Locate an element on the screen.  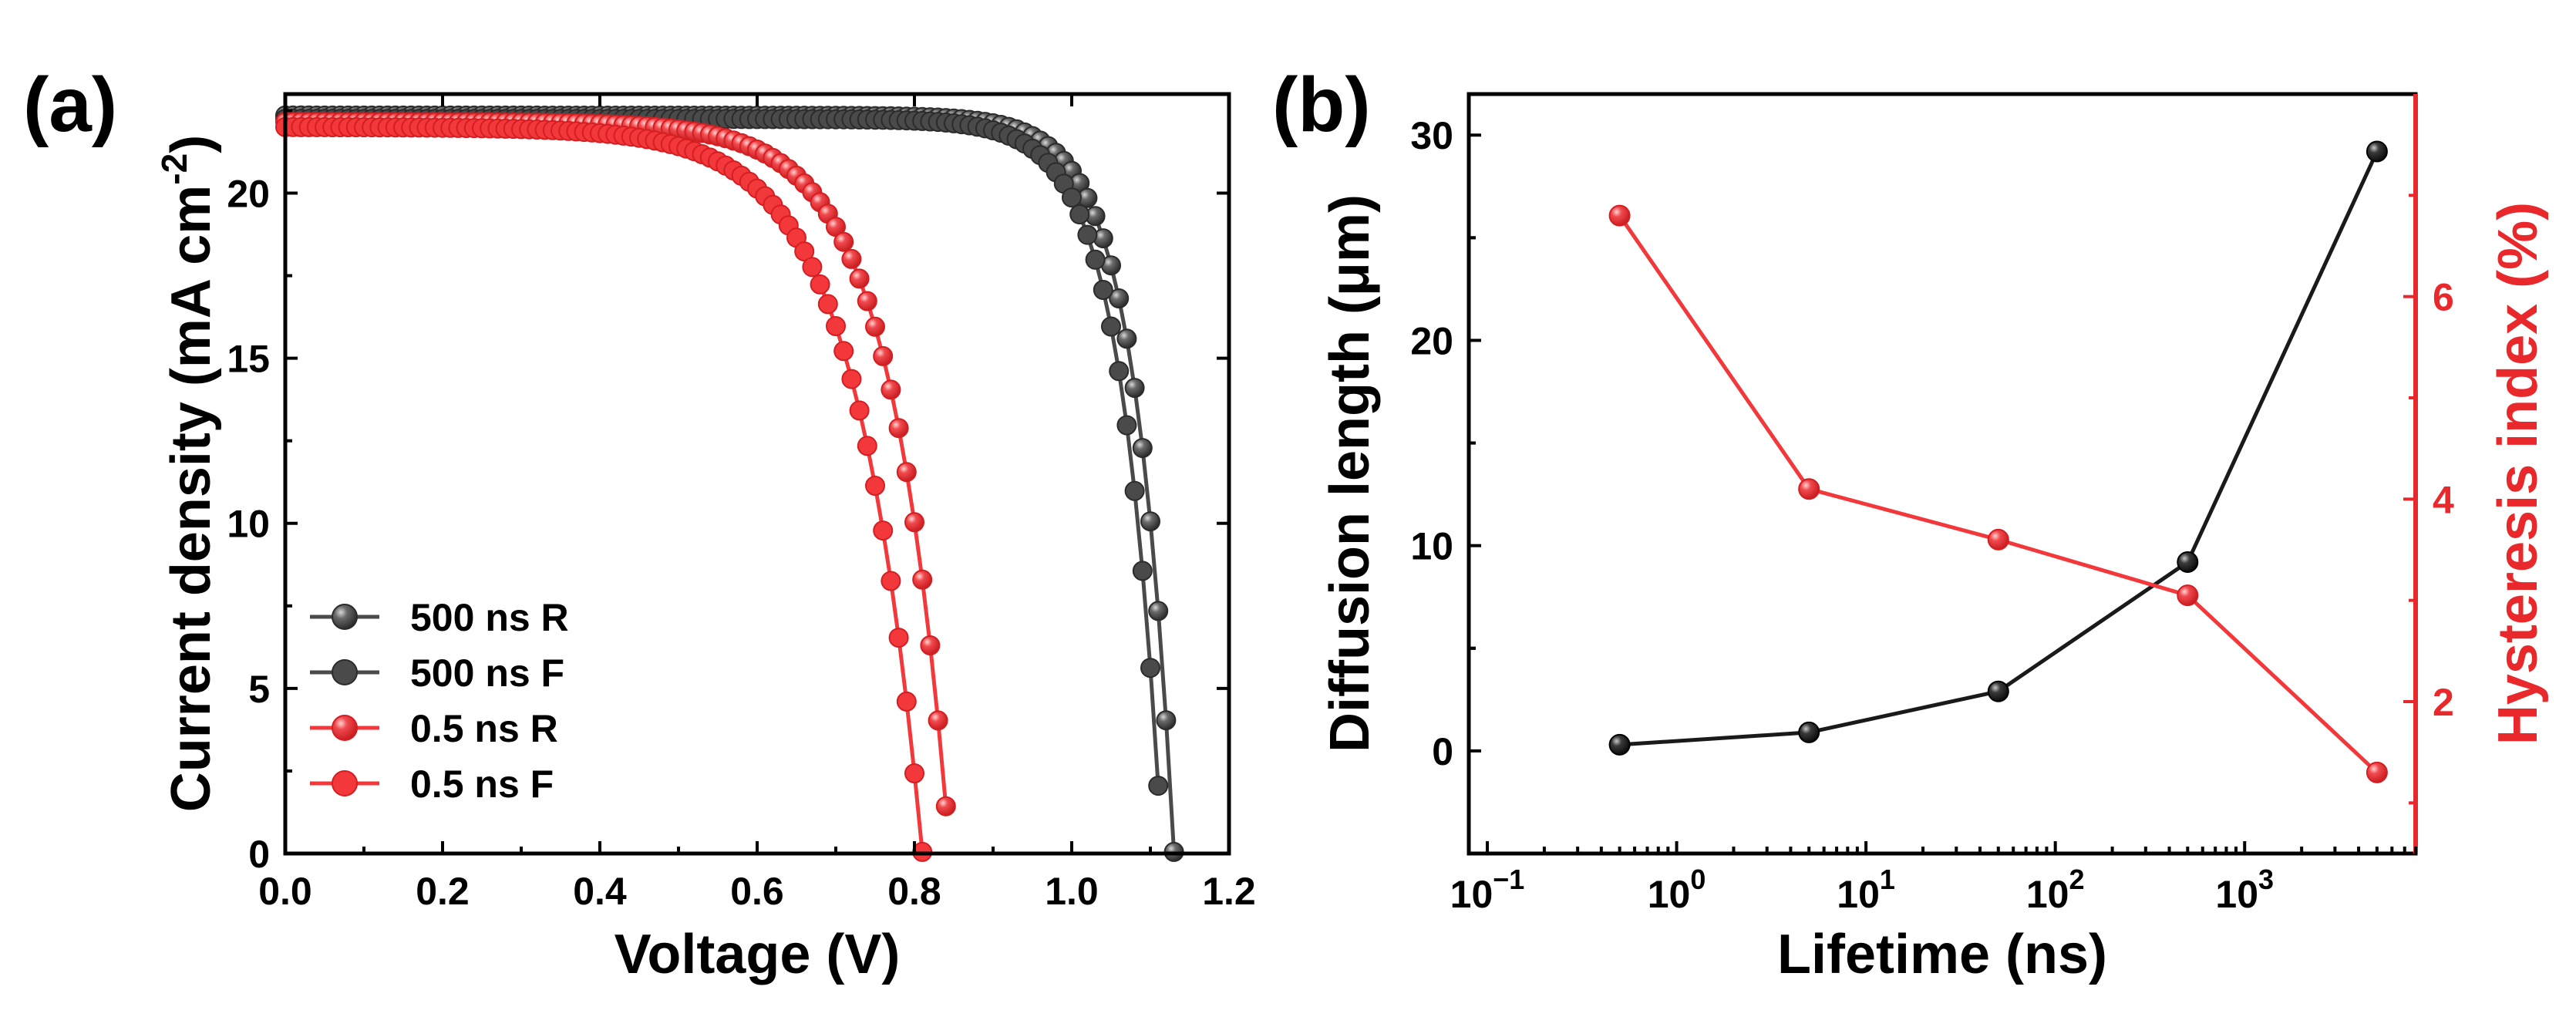
panel-a-x-tick-label: 0.2 is located at coordinates (443, 891).